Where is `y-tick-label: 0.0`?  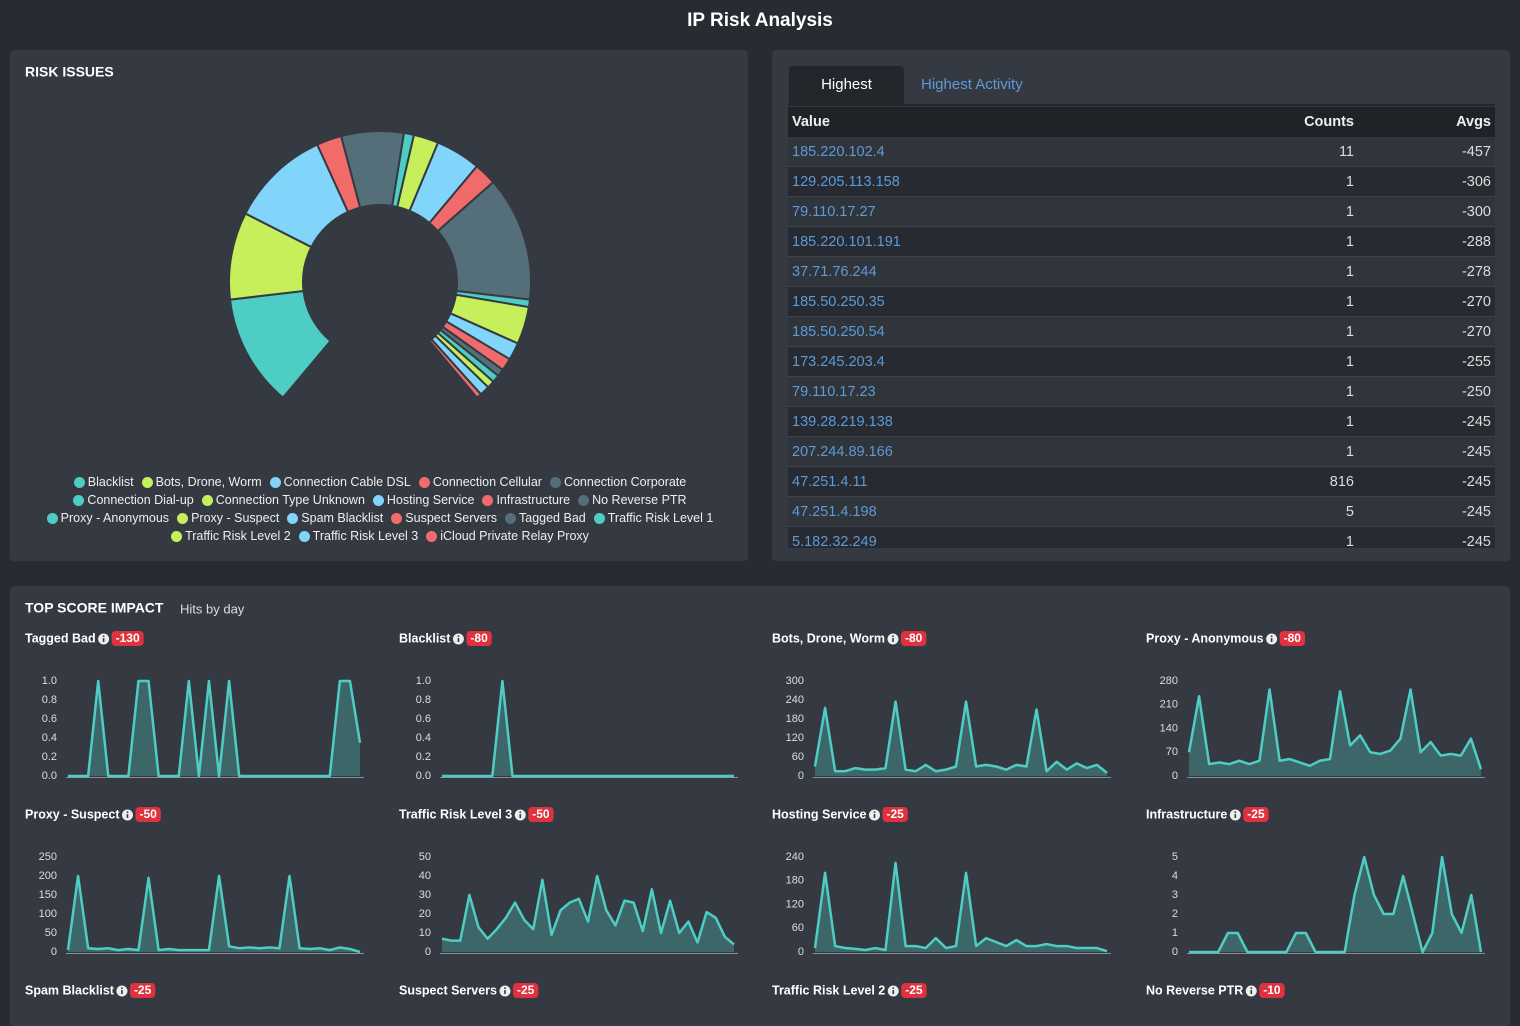 y-tick-label: 0.0 is located at coordinates (49, 776).